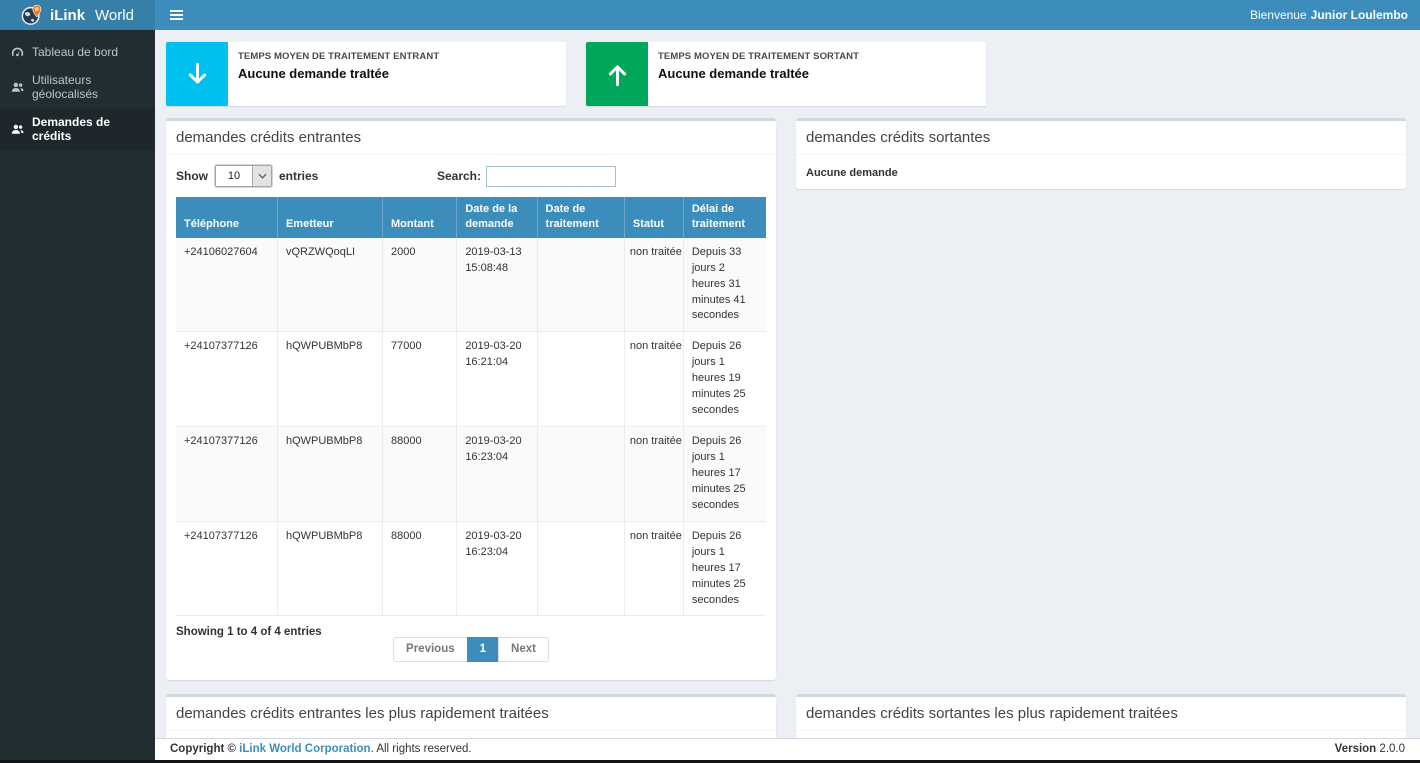 Image resolution: width=1420 pixels, height=763 pixels. I want to click on brand-name-bold: iLink, so click(68, 15).